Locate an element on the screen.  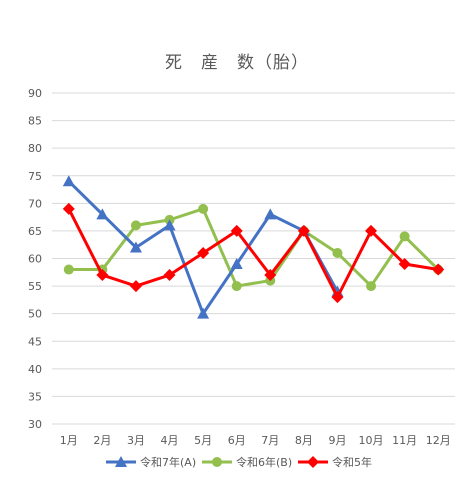
x-axis: 1月 2月 3月 4月 5月 6月 7月 8月 9月 10月 11月 12月 is located at coordinates (255, 440).